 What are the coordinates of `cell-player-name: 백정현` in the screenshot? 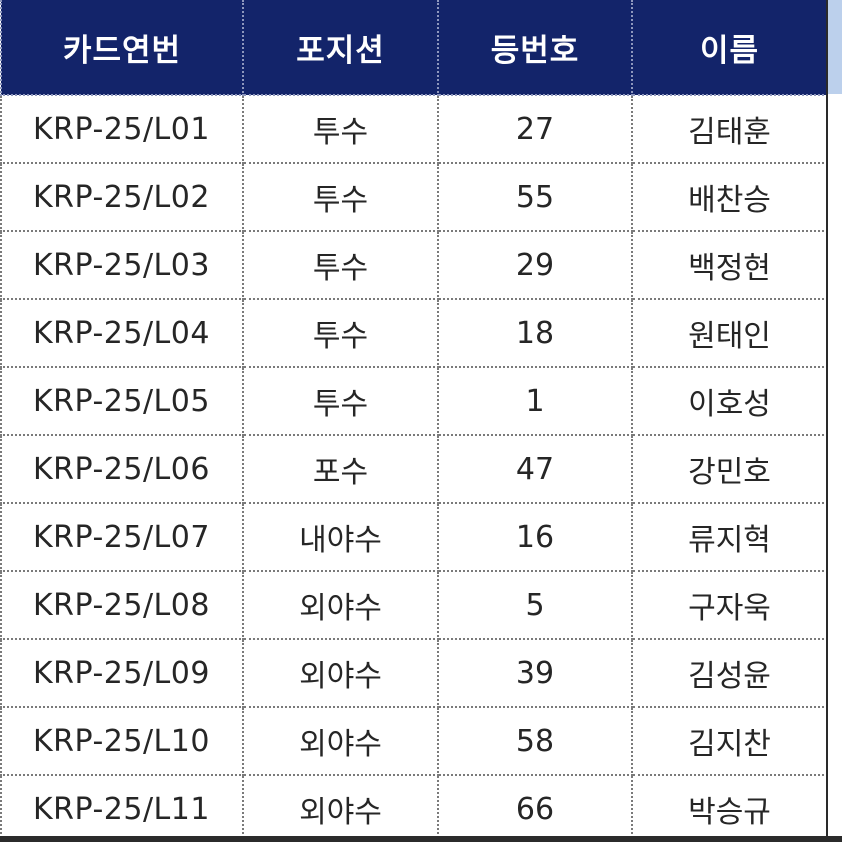 It's located at (729, 265).